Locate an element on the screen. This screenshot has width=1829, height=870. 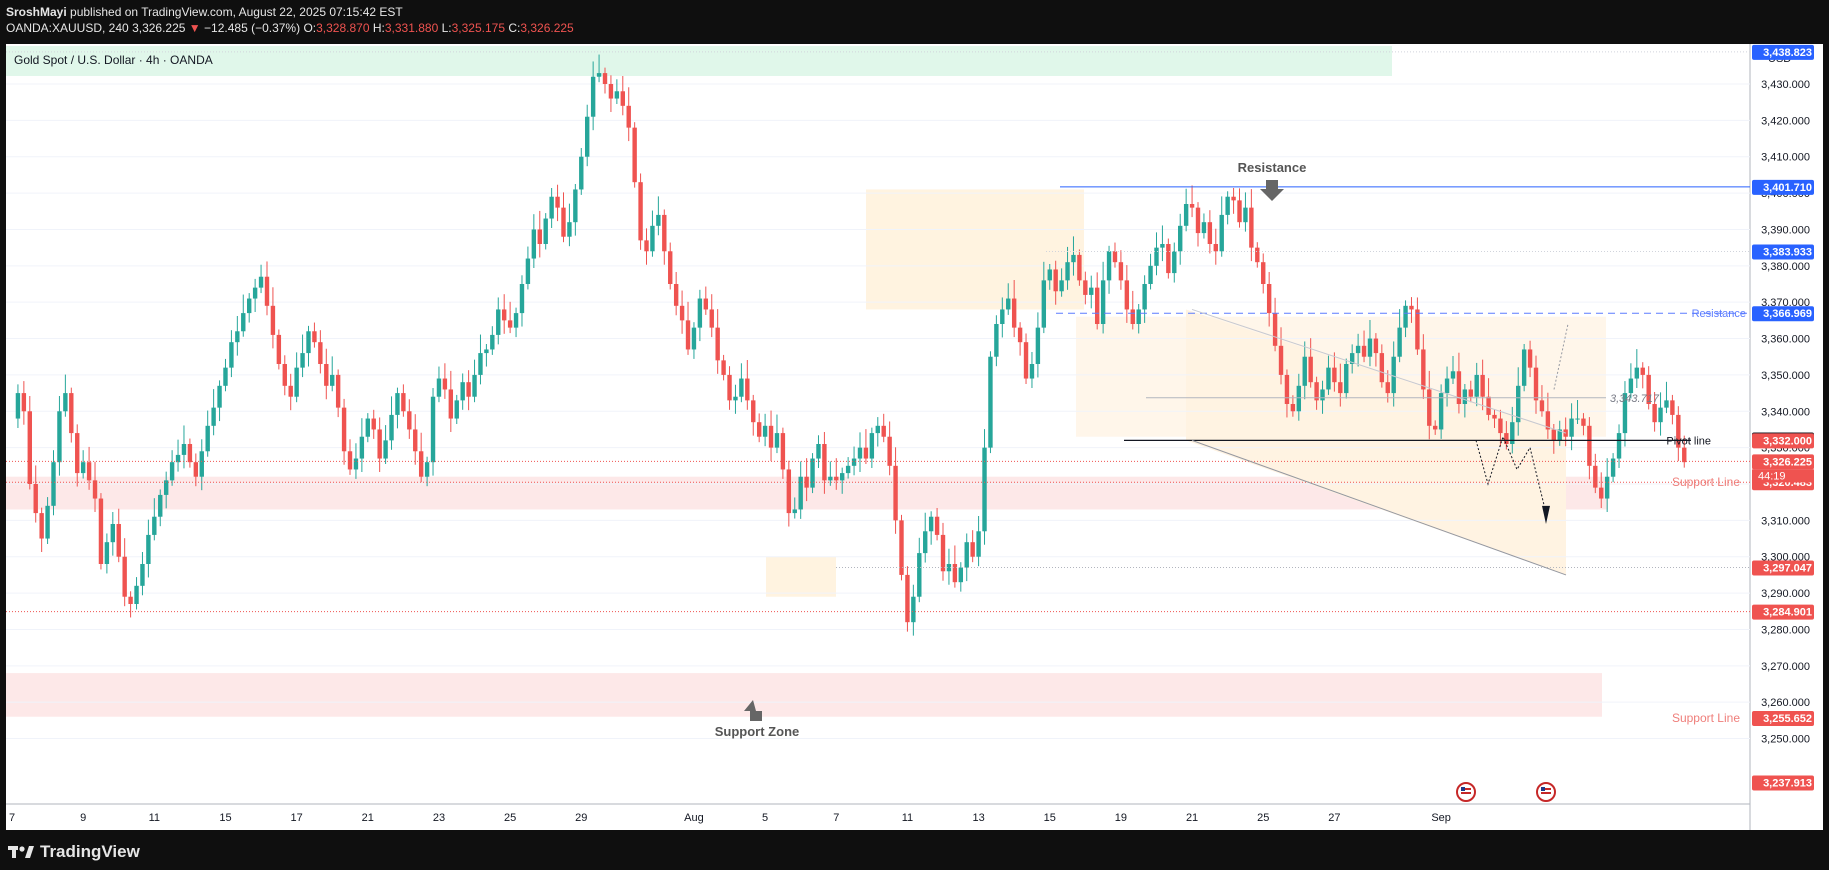
x-tick-label: 23 is located at coordinates (439, 818).